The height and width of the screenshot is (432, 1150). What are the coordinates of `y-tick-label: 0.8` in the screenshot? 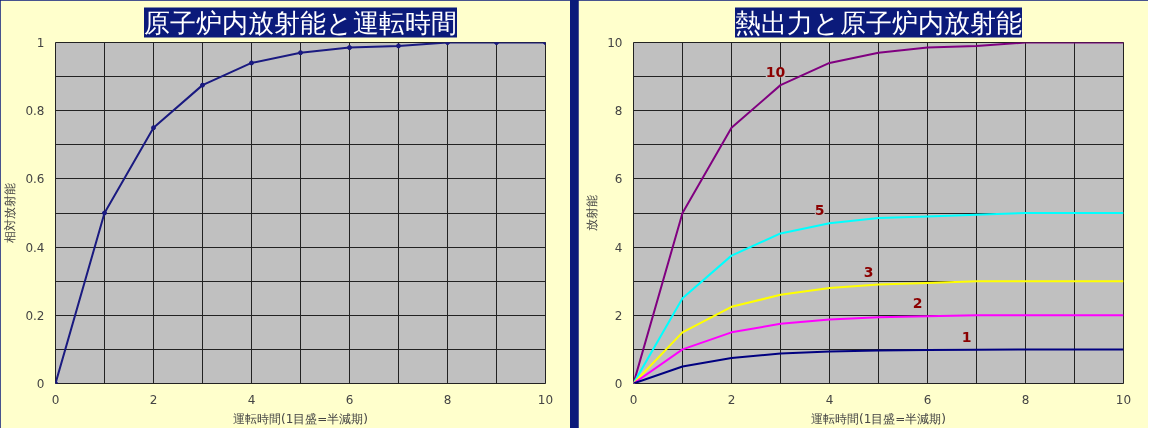 It's located at (35, 111).